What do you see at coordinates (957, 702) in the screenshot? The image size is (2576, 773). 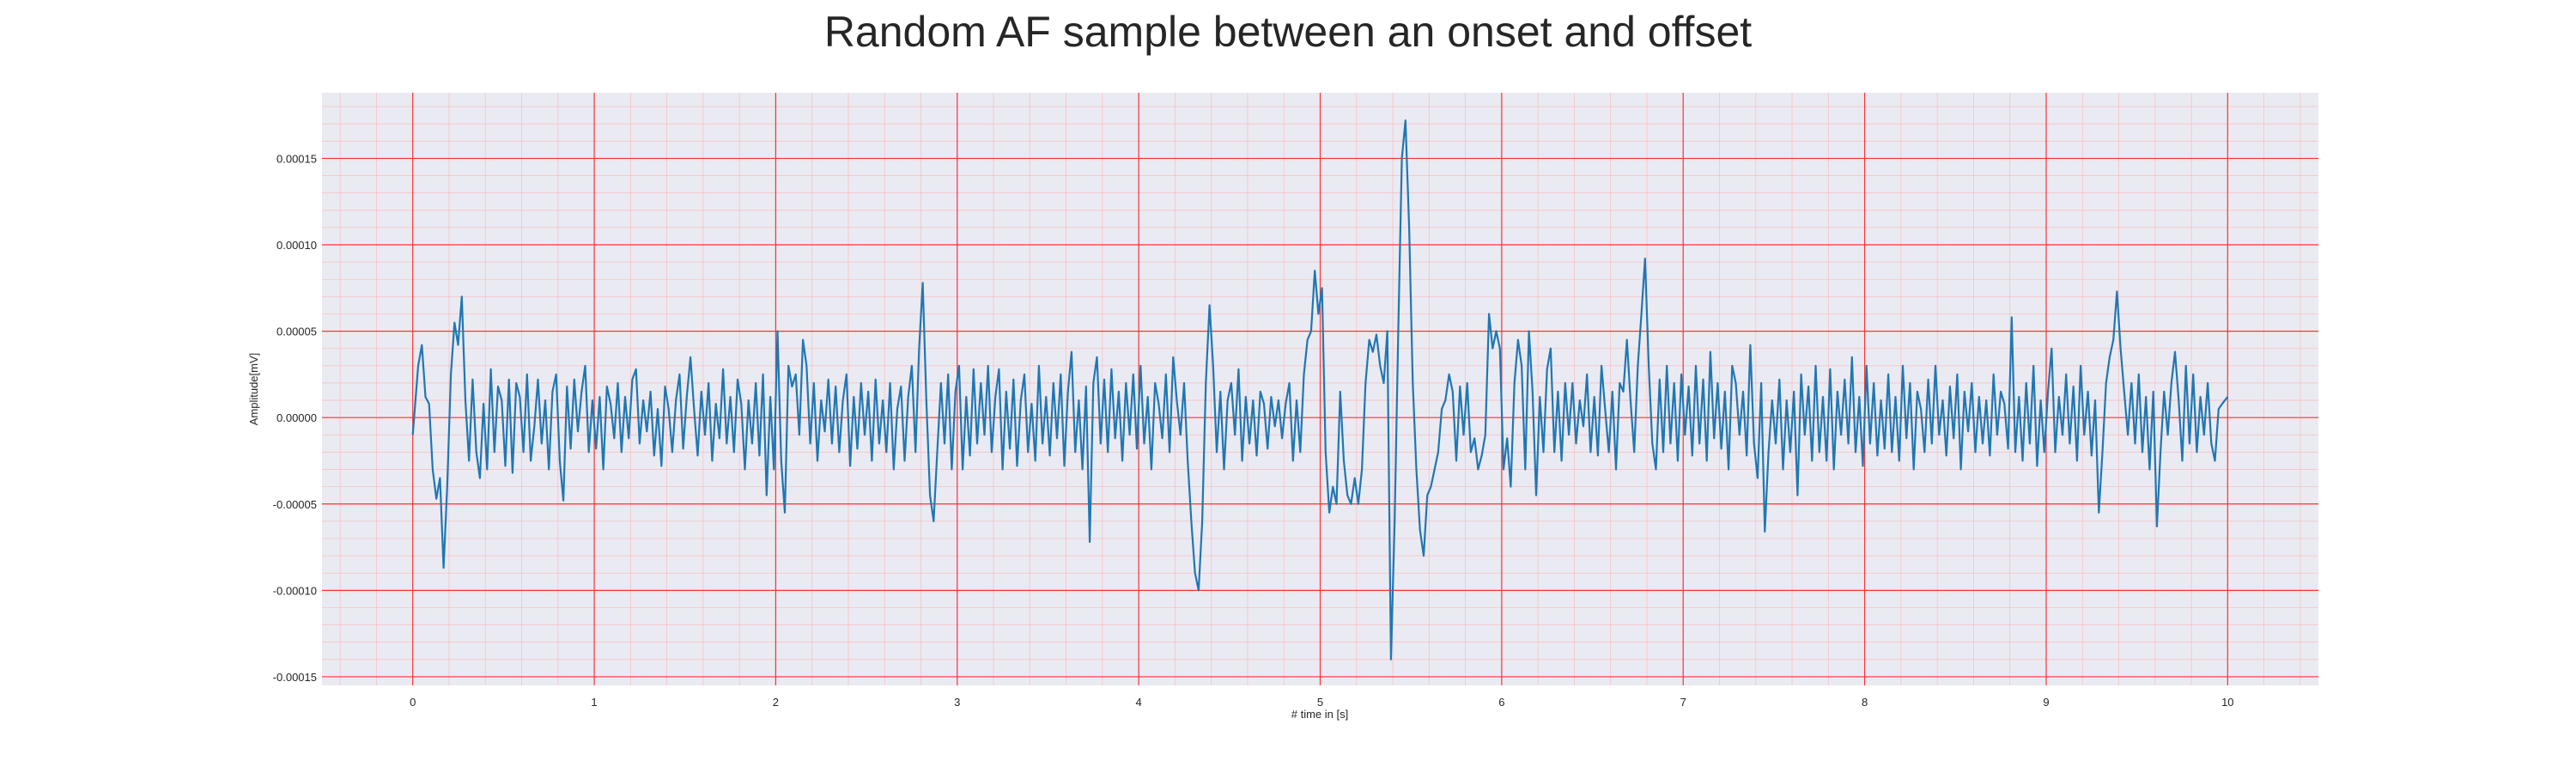 I see `x-tick-label: 3` at bounding box center [957, 702].